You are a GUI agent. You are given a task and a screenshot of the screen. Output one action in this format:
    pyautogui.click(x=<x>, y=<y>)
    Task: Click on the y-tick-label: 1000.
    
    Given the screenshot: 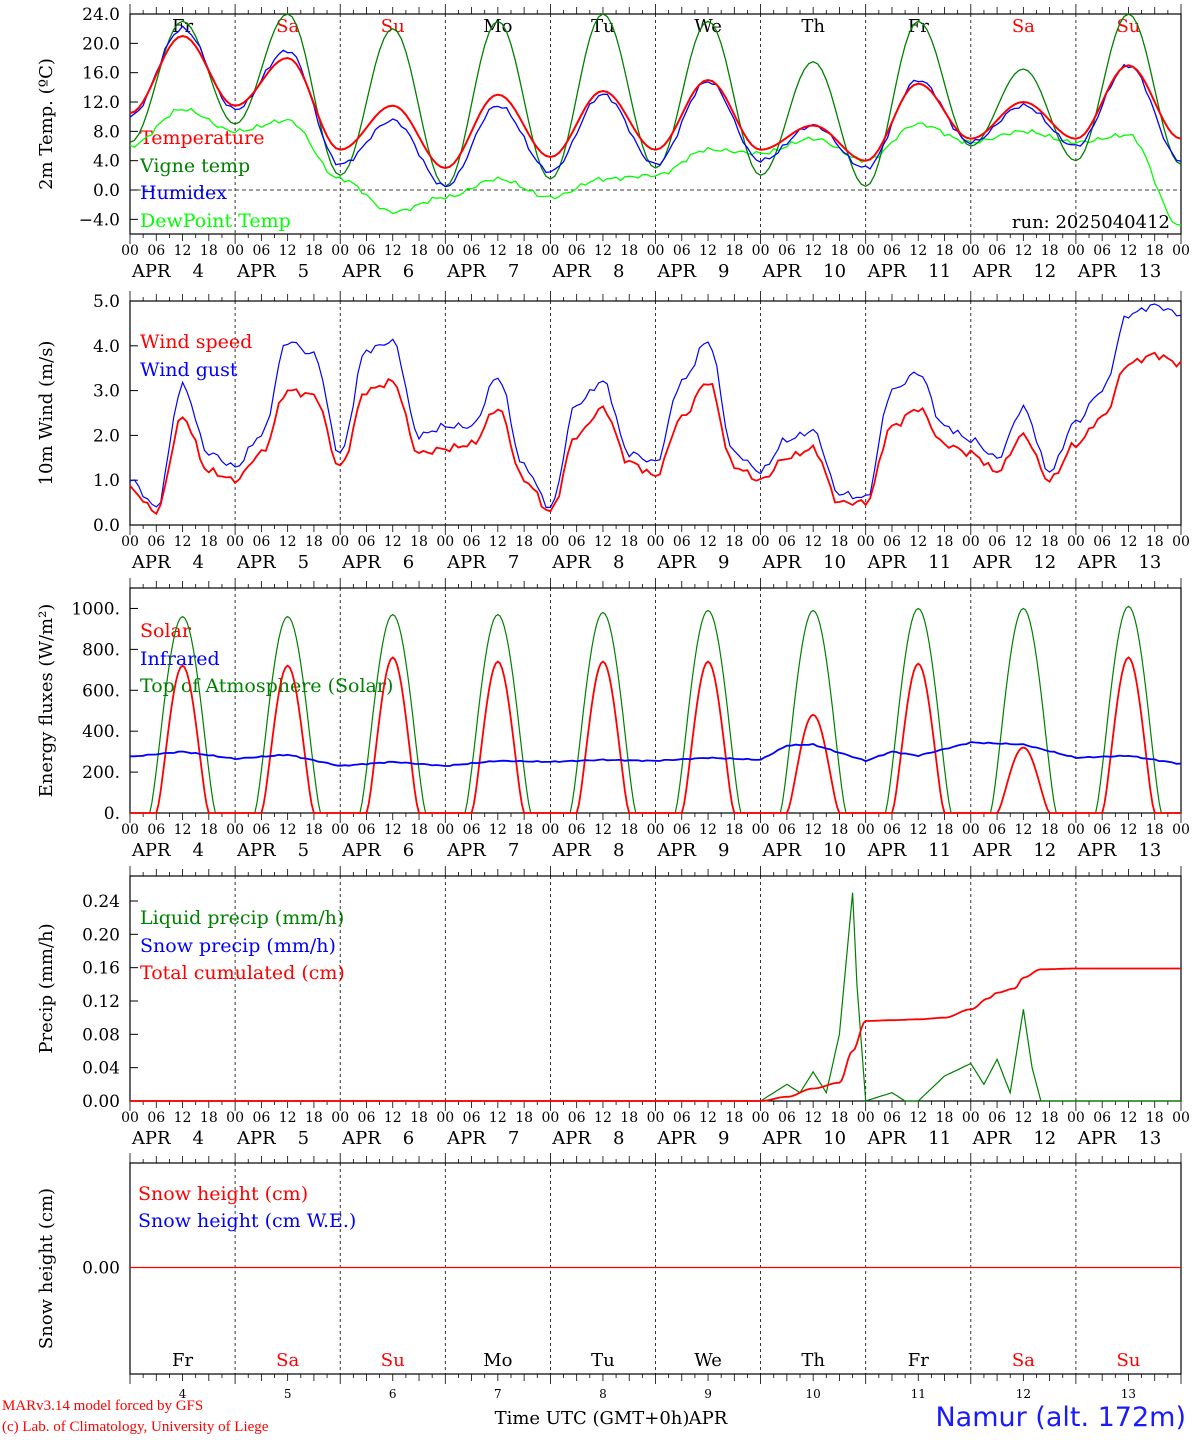 What is the action you would take?
    pyautogui.click(x=95, y=609)
    